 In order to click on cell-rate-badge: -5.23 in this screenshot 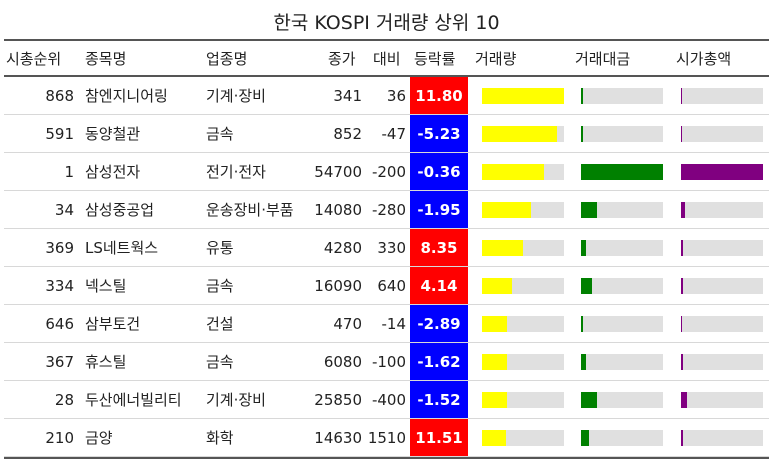, I will do `click(439, 134)`.